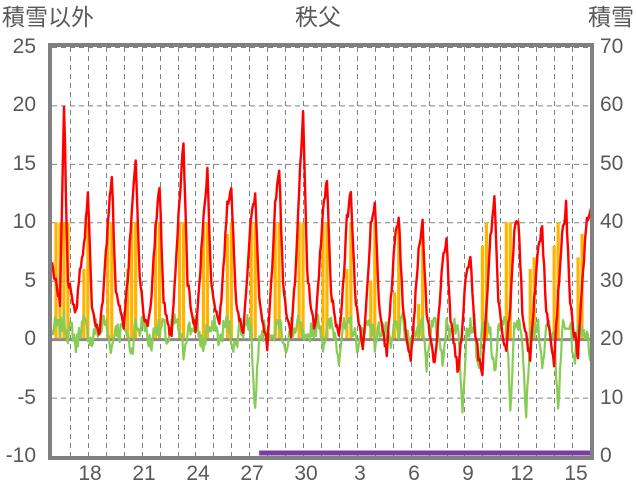 The width and height of the screenshot is (636, 501). What do you see at coordinates (30, 280) in the screenshot?
I see `y-axis-tick-label: 5` at bounding box center [30, 280].